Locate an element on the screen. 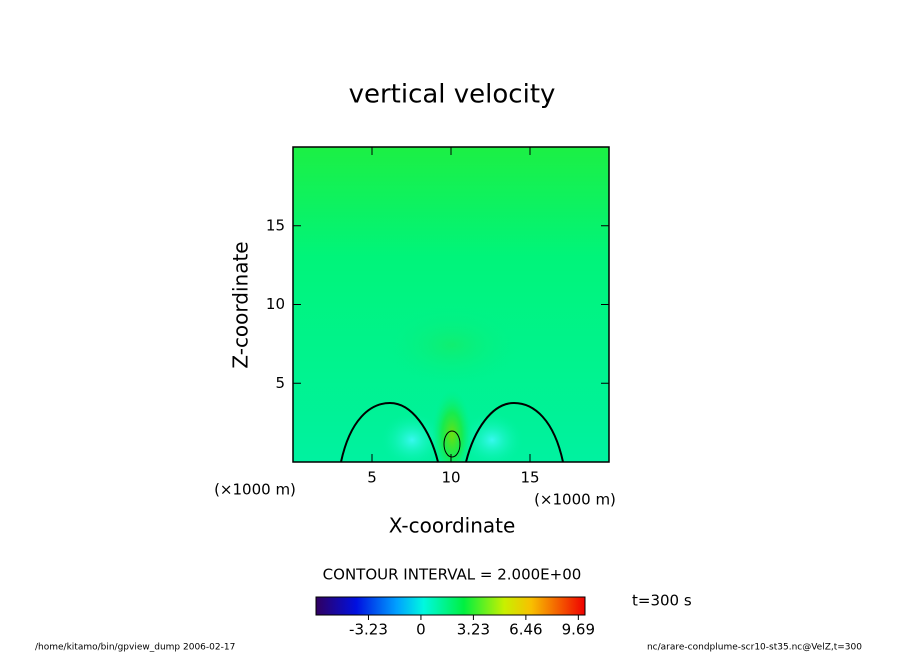  colorbar-tick-label: 0 is located at coordinates (421, 630).